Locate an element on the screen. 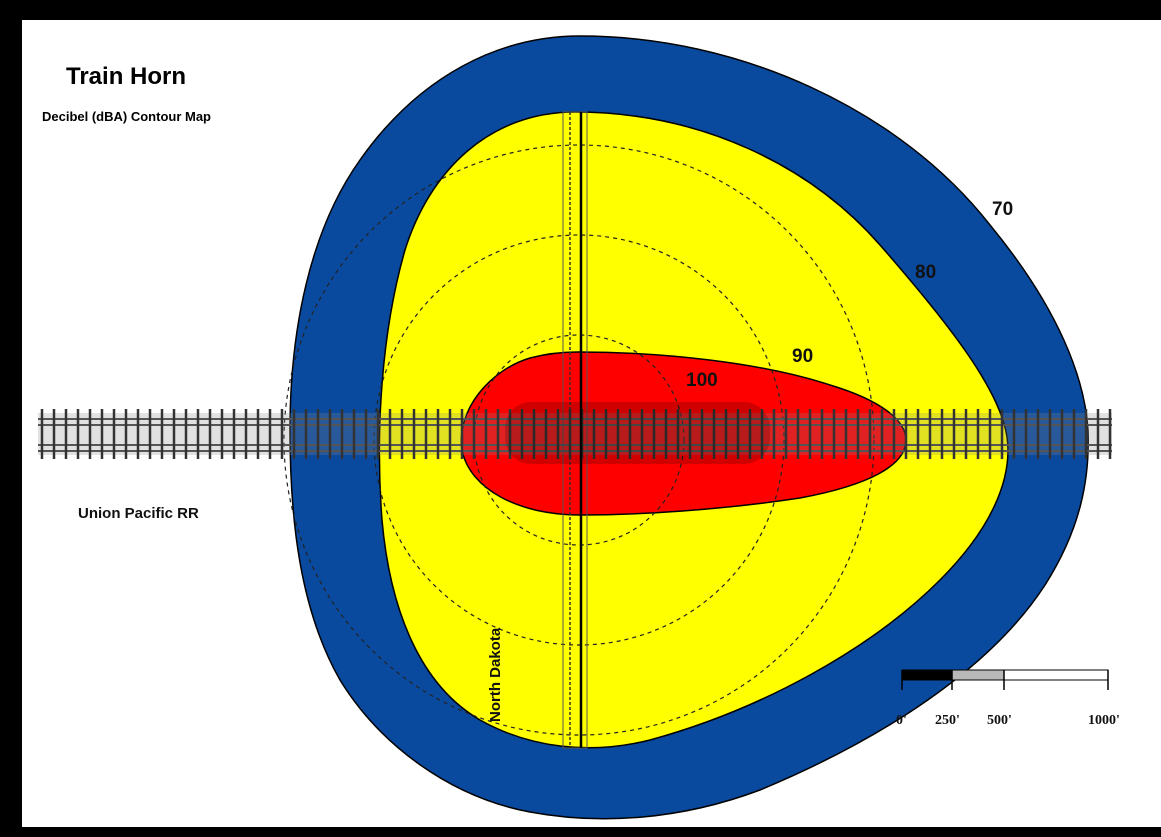  railroad-label: Union Pacific RR is located at coordinates (138, 513).